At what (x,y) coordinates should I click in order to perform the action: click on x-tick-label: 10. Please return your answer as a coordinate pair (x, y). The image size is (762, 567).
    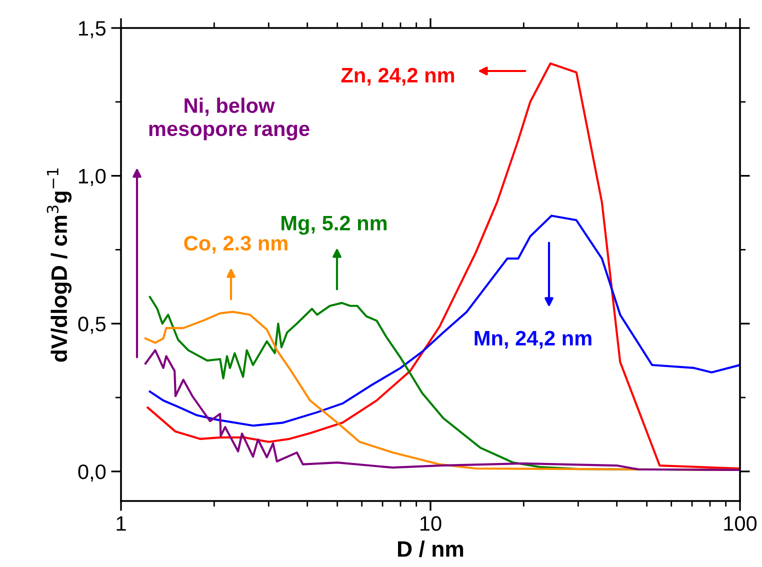
    Looking at the image, I should click on (431, 523).